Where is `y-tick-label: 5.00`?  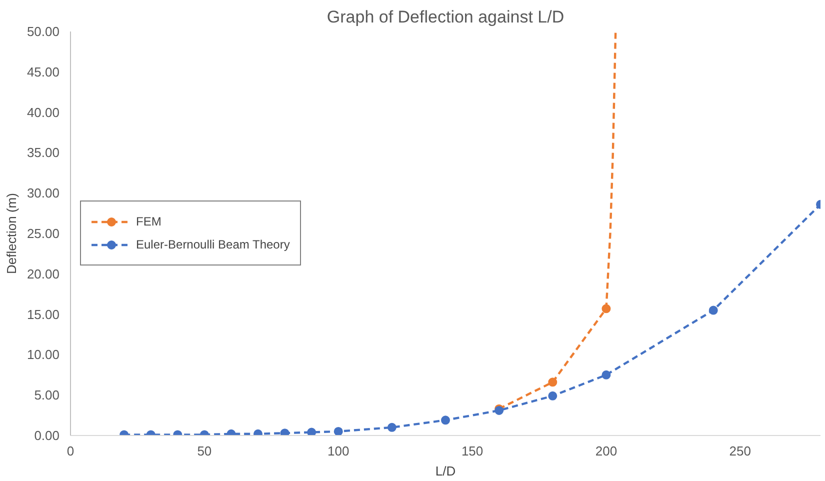
y-tick-label: 5.00 is located at coordinates (47, 395).